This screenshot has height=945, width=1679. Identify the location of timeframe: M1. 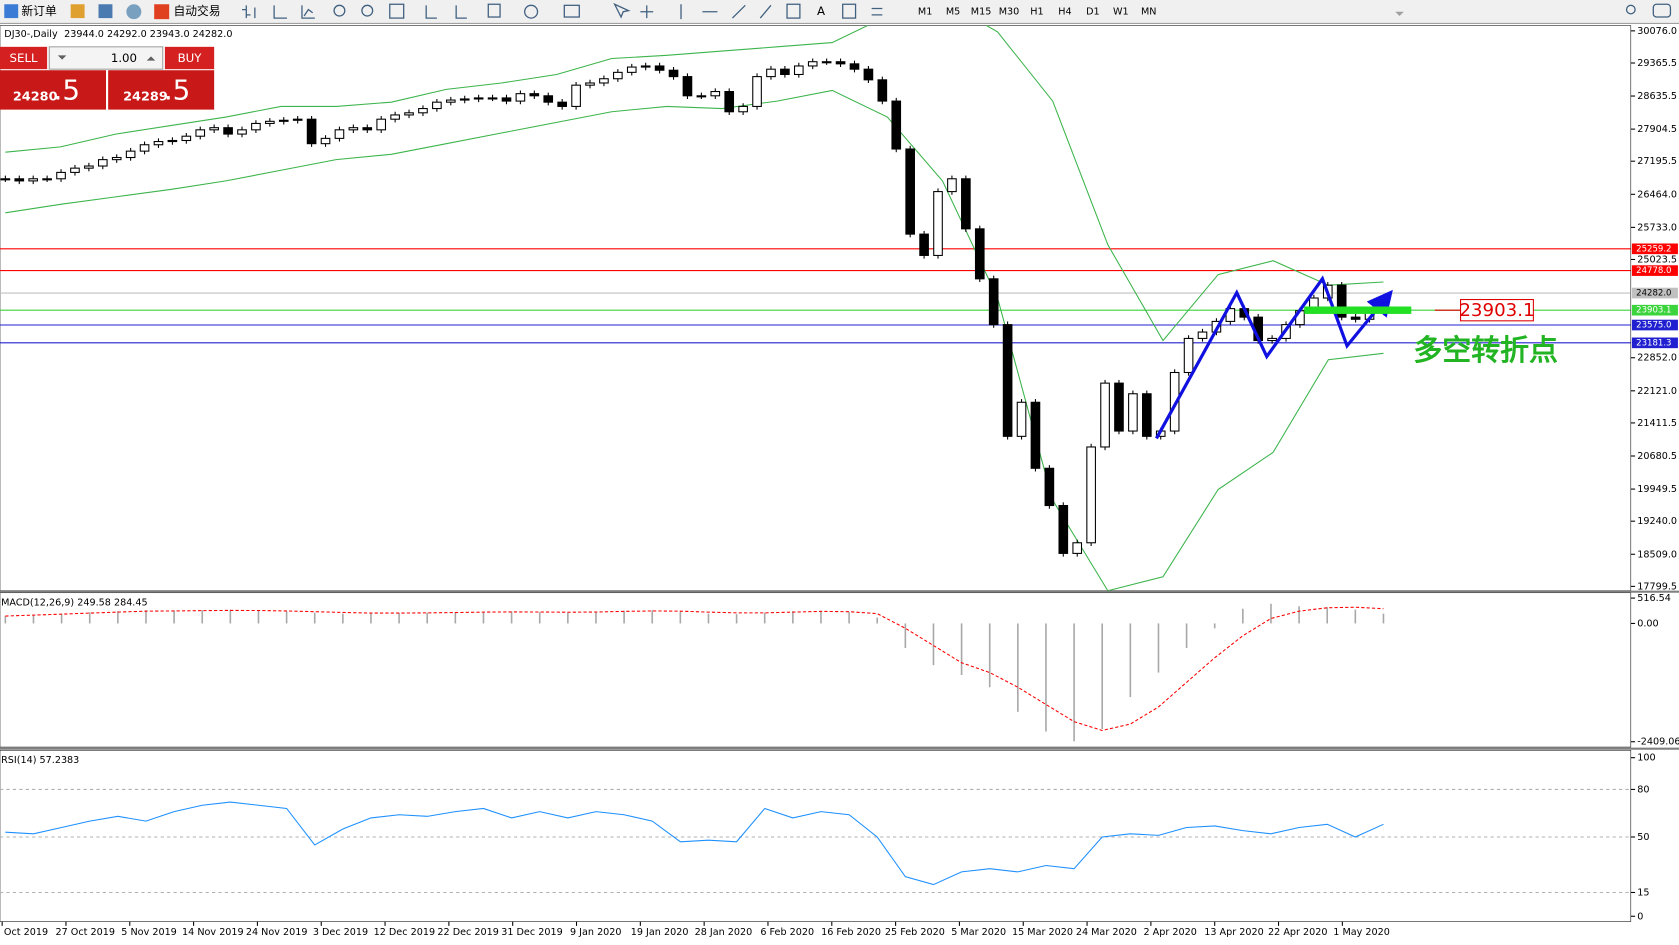
(925, 12).